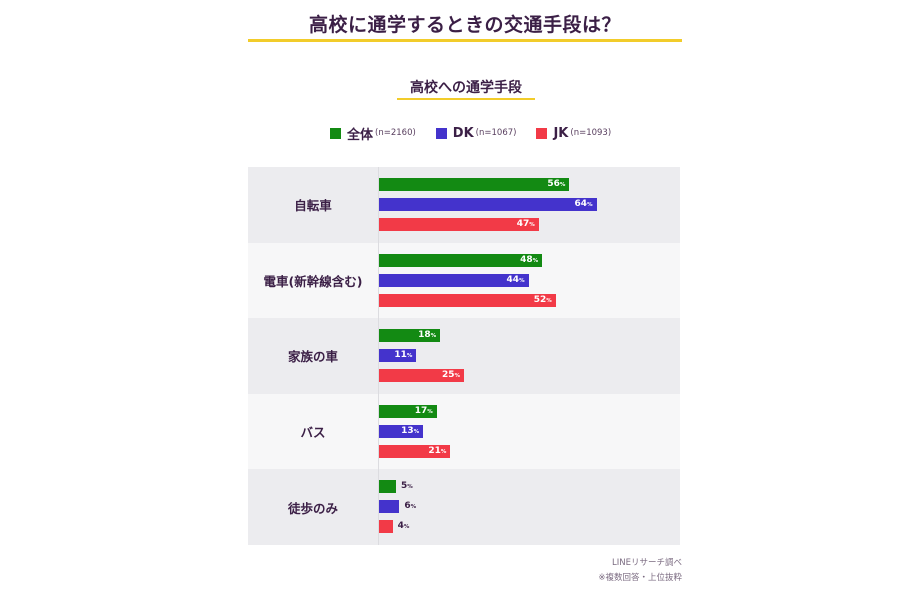 This screenshot has width=900, height=600. I want to click on bar-value: 48%, so click(529, 260).